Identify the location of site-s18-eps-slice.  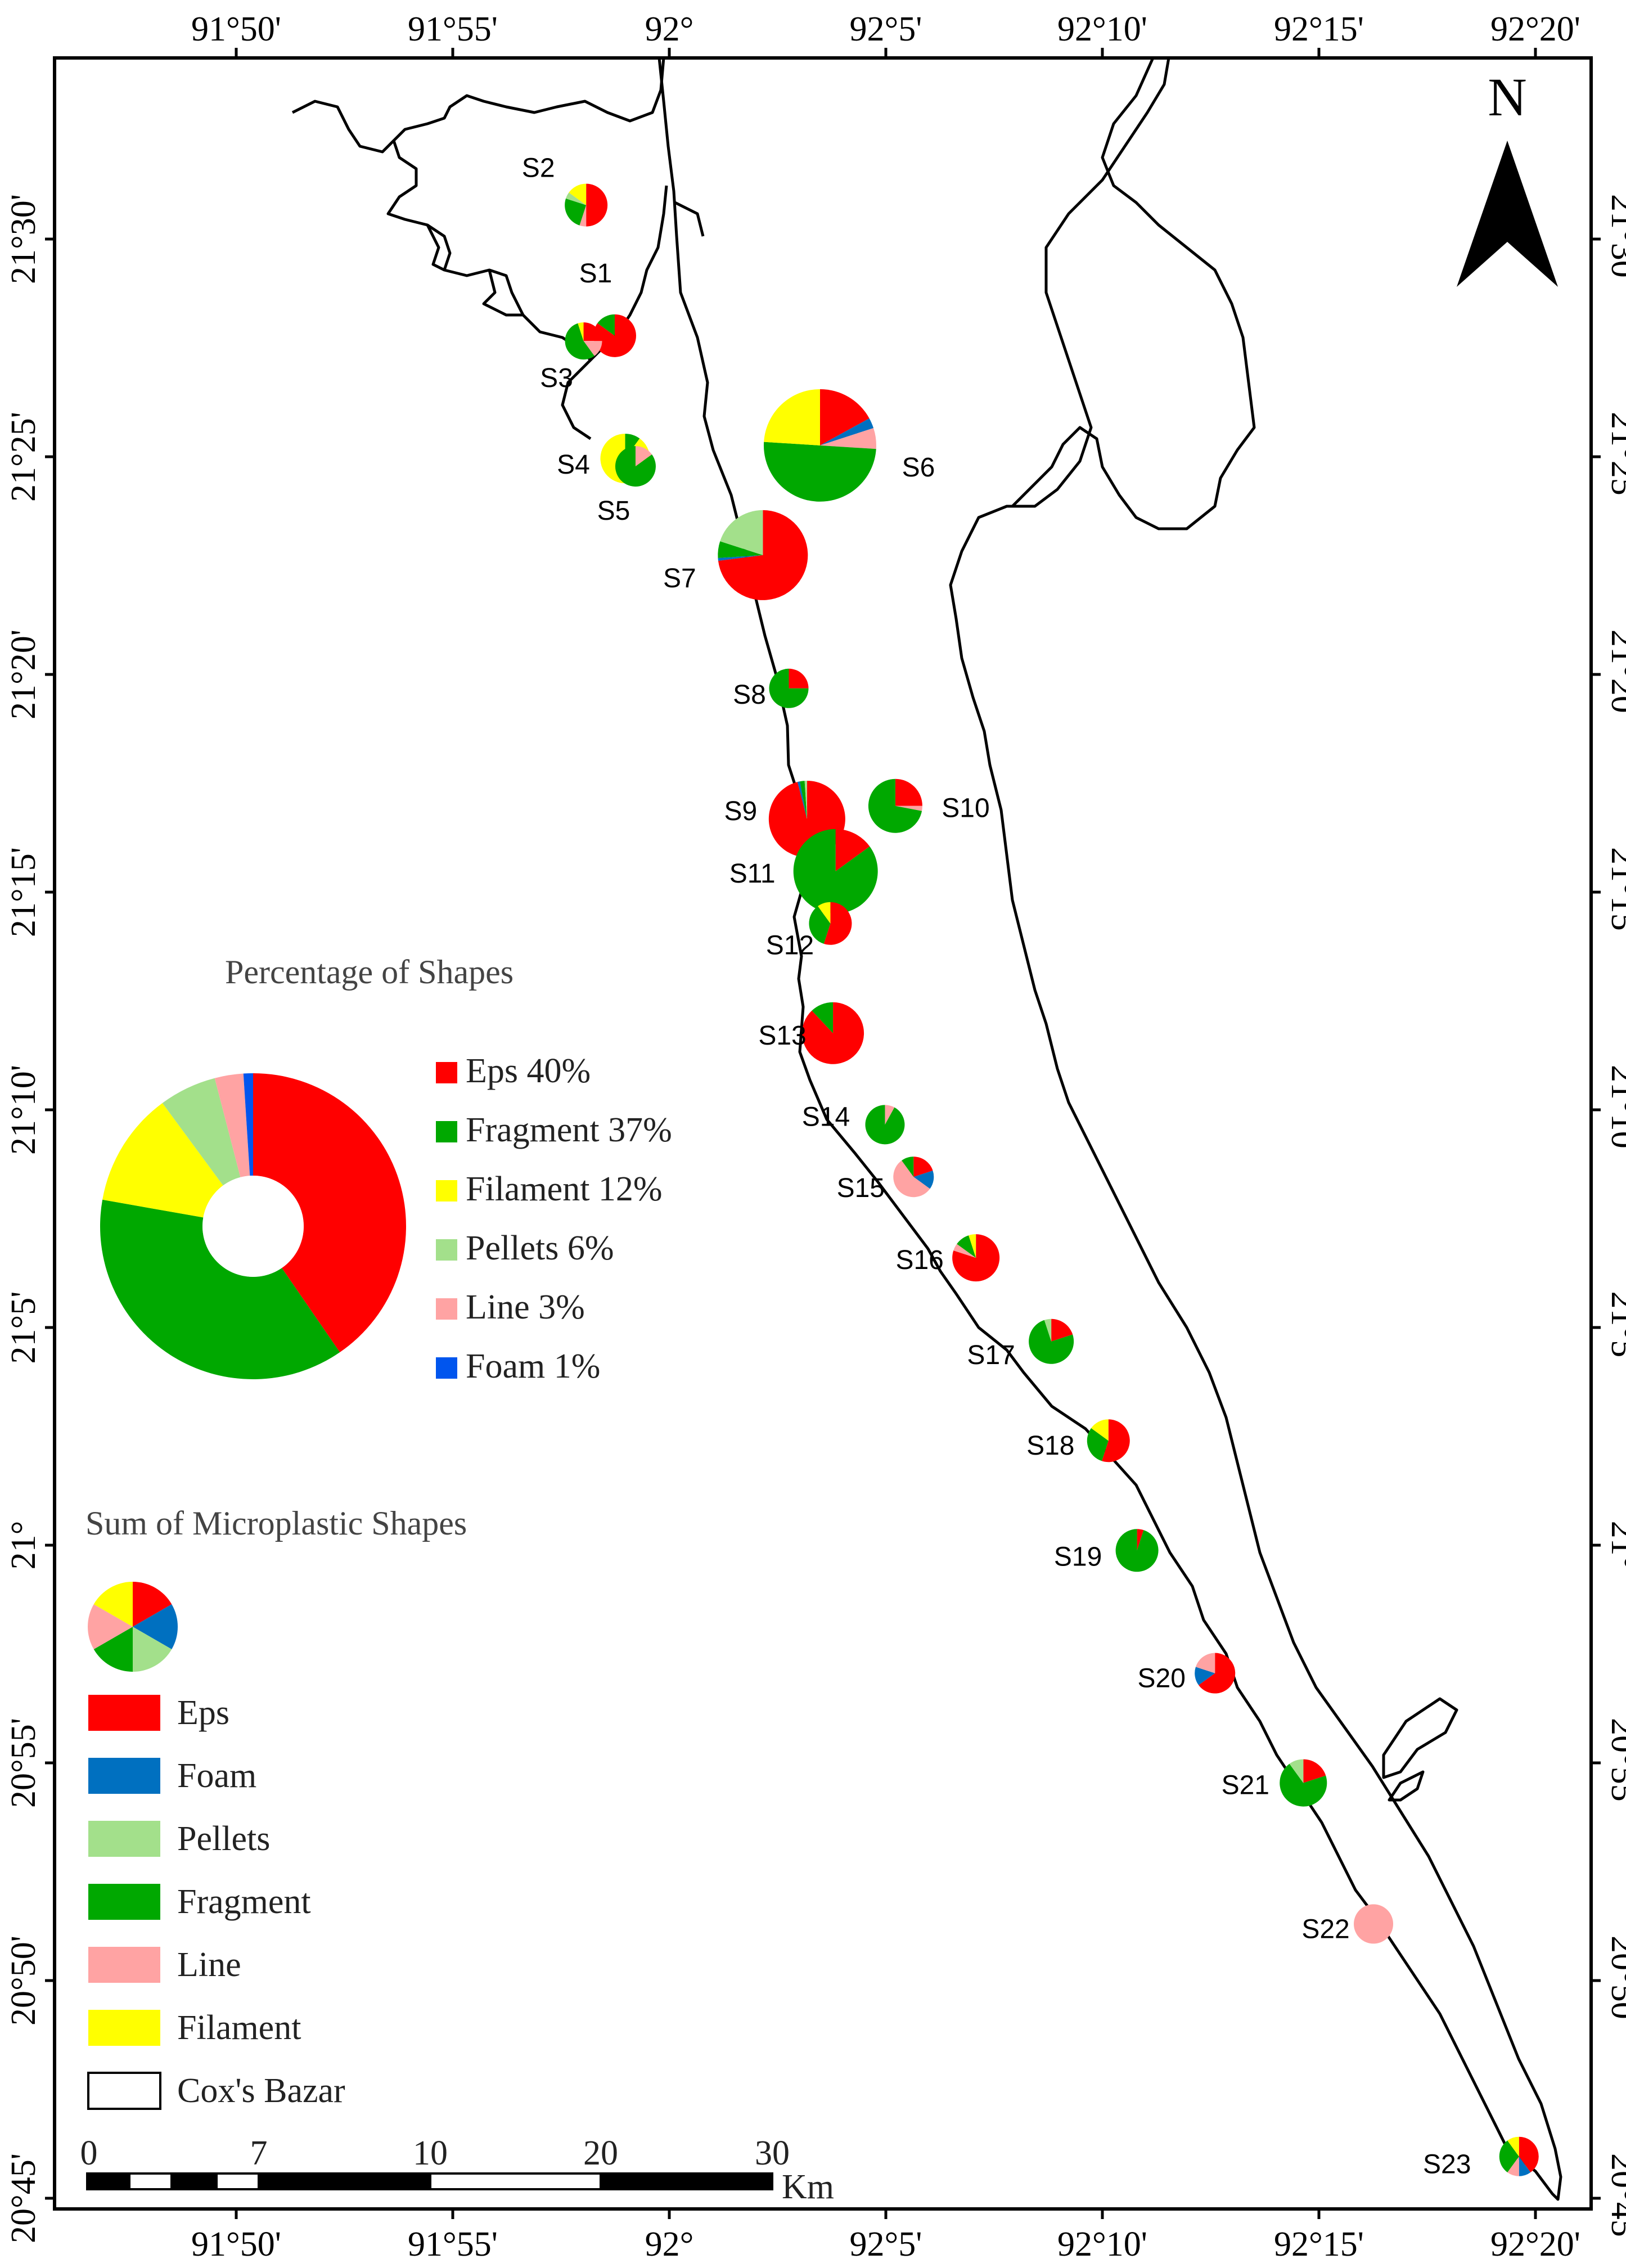
(1116, 1440).